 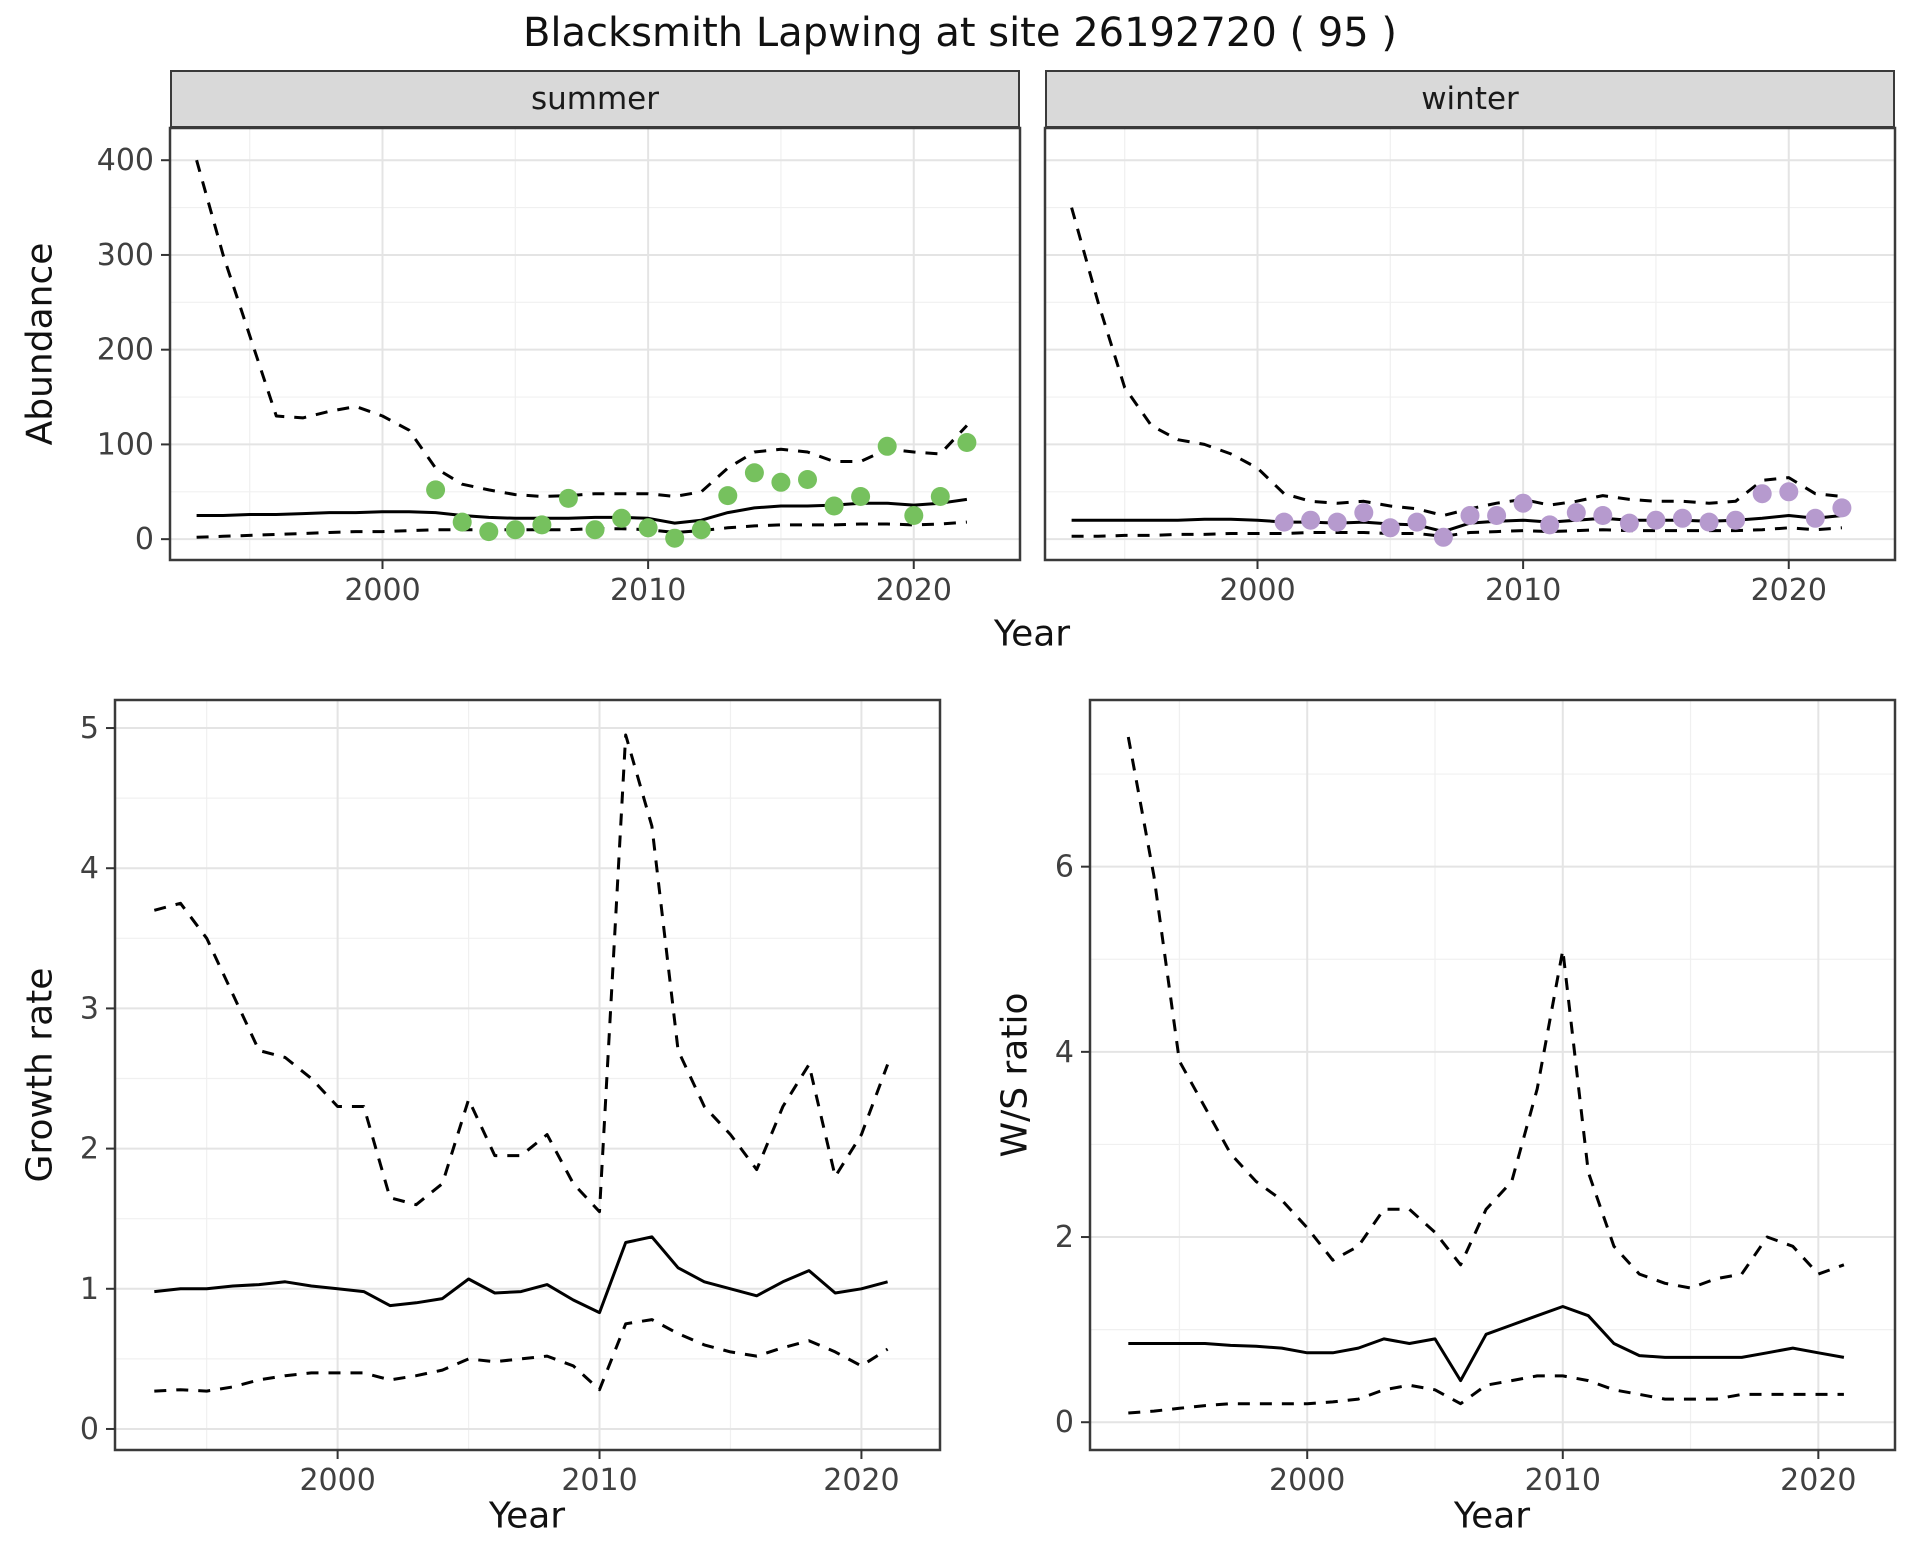 I want to click on x-axis-title-top: Year, so click(x=1032, y=634).